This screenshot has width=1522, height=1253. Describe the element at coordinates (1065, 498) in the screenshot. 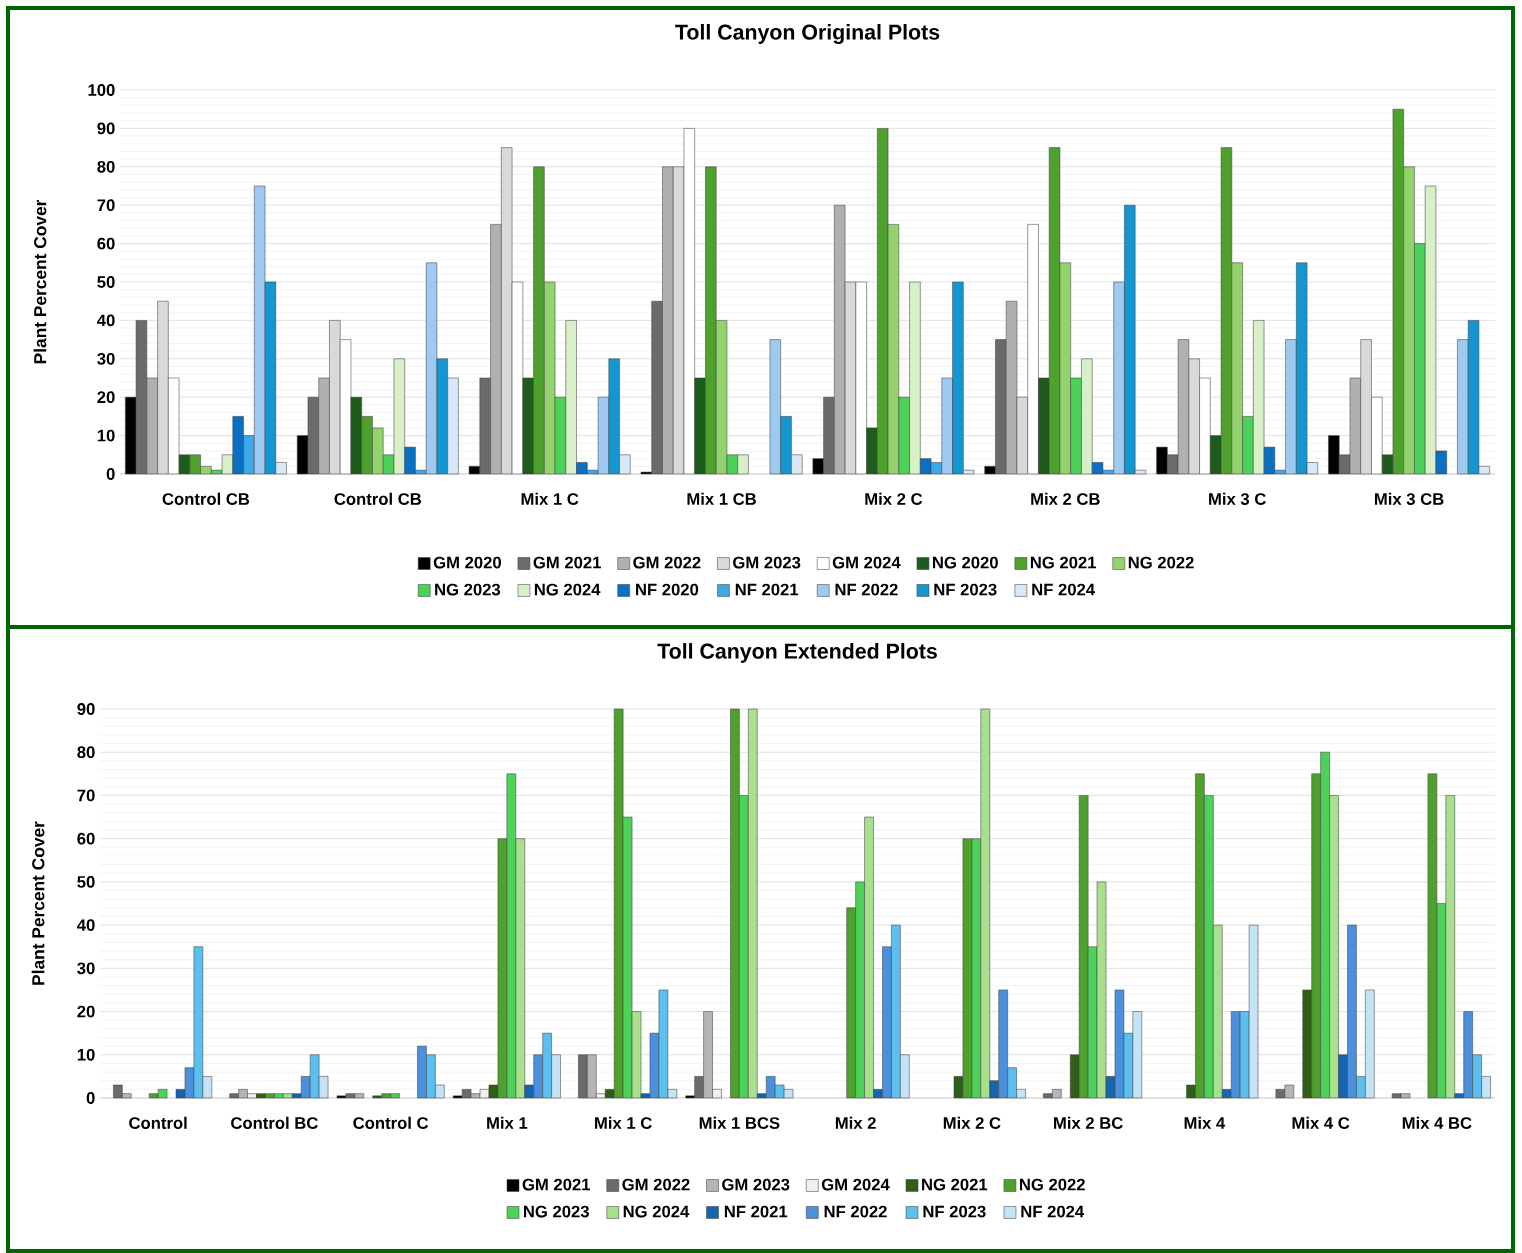

I see `x-tick-label: Mix 2 CB` at that location.